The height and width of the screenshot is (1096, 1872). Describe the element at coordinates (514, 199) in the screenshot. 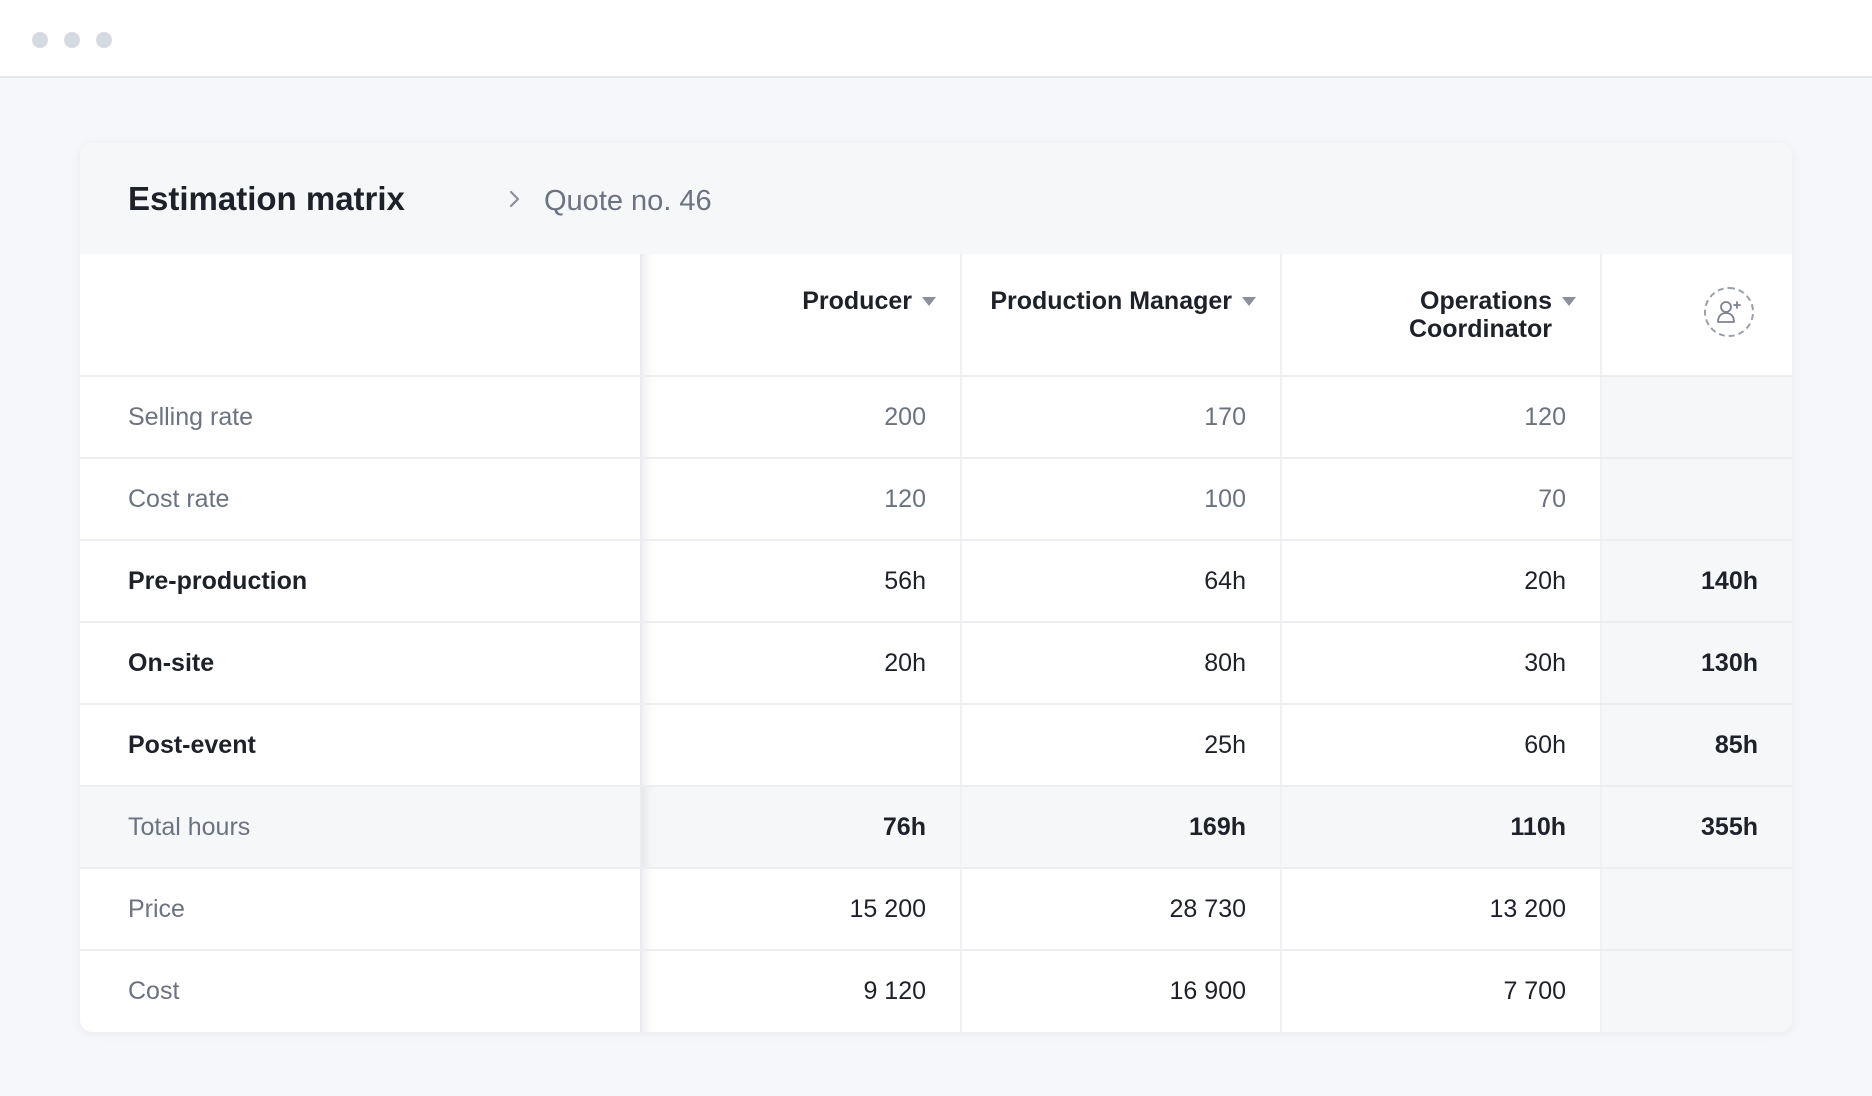

I see `chevron-right-icon` at that location.